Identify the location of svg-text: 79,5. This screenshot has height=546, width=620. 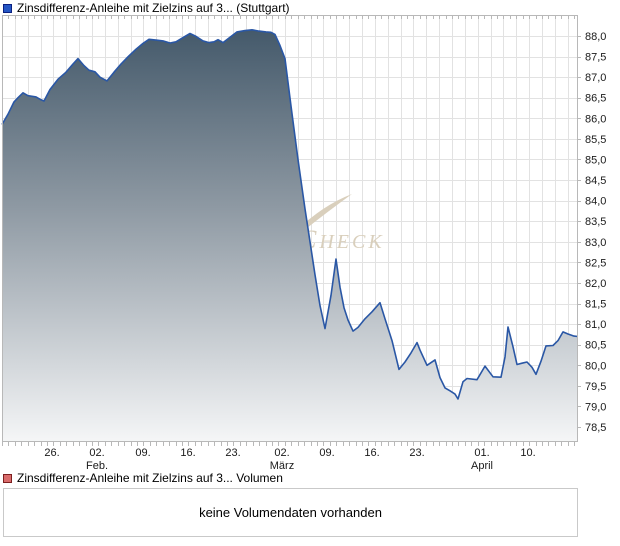
(595, 387).